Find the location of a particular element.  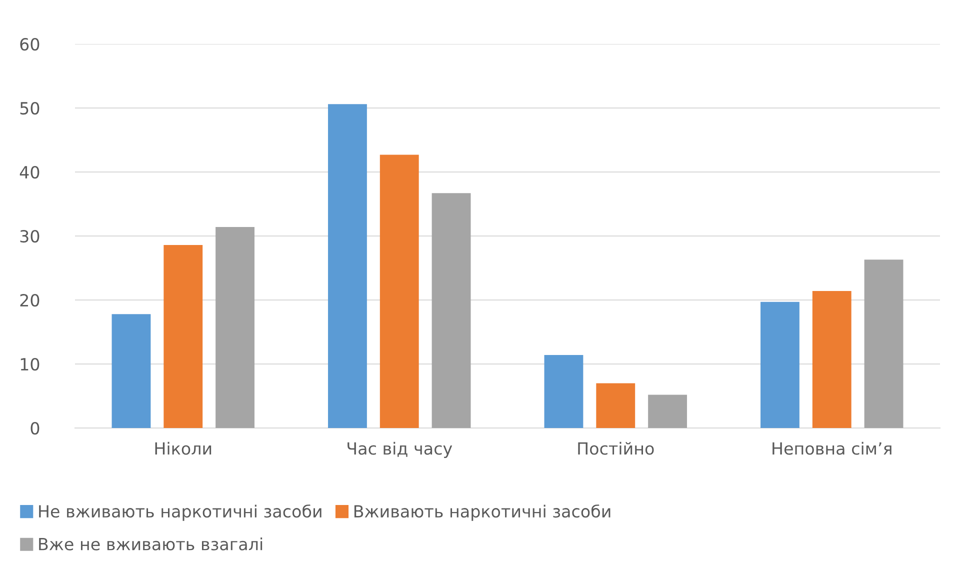

legend-label: Вживають наркотичні засоби is located at coordinates (482, 512).